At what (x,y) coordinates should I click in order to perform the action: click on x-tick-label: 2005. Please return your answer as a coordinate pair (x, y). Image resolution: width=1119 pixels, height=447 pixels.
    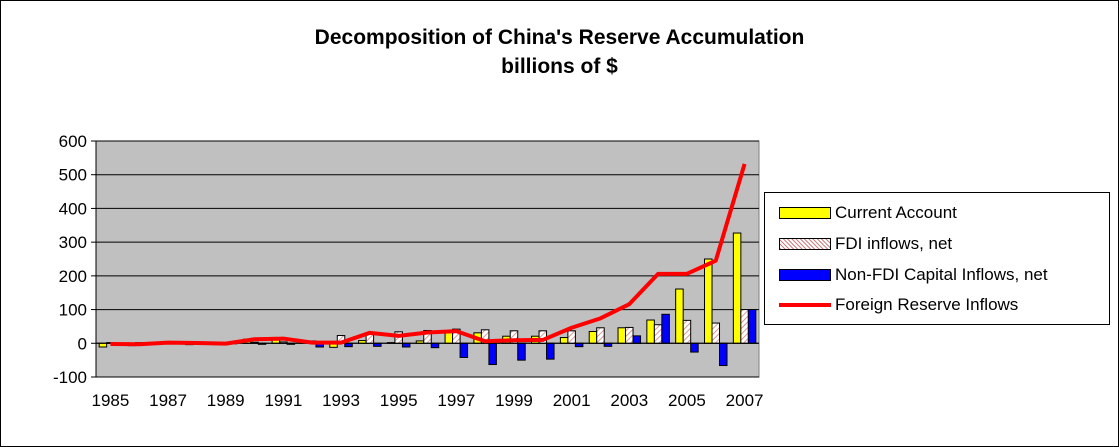
    Looking at the image, I should click on (687, 400).